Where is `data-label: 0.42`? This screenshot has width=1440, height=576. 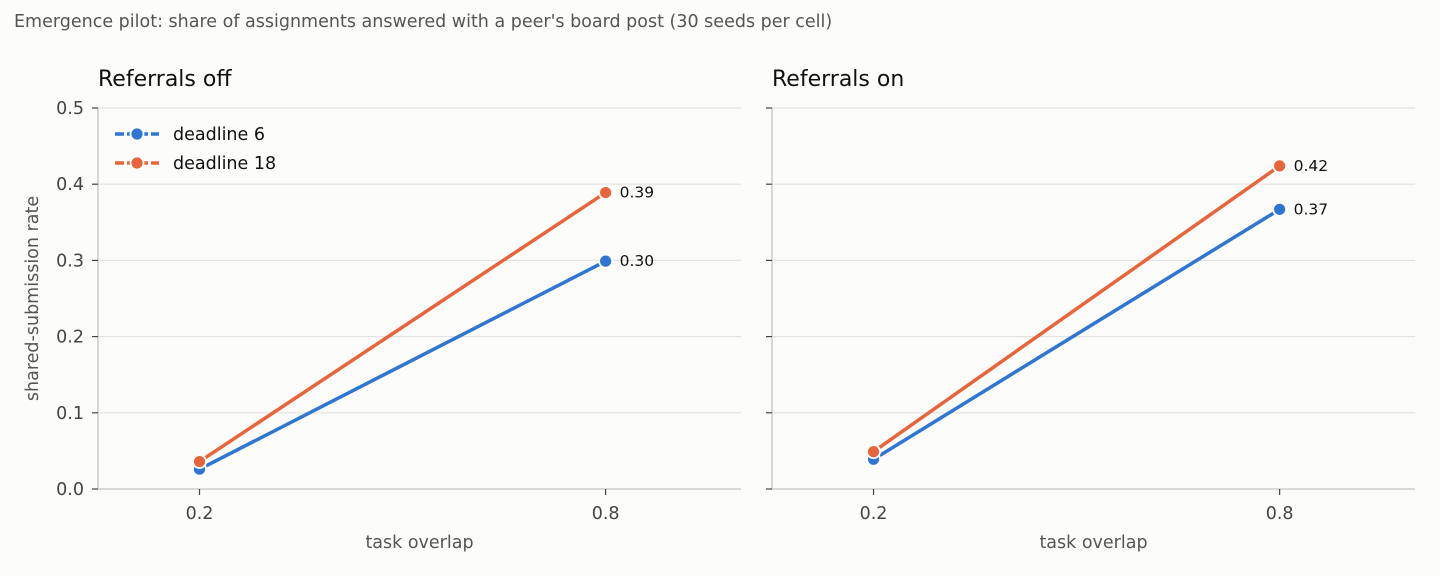 data-label: 0.42 is located at coordinates (1311, 166).